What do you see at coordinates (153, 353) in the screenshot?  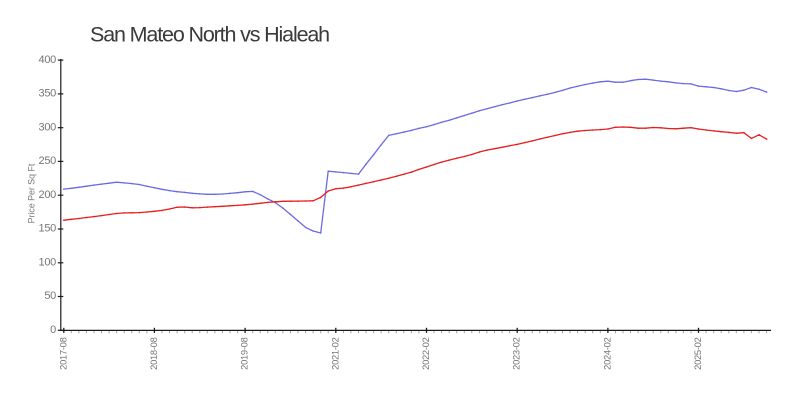 I see `svg-text: 2018-08` at bounding box center [153, 353].